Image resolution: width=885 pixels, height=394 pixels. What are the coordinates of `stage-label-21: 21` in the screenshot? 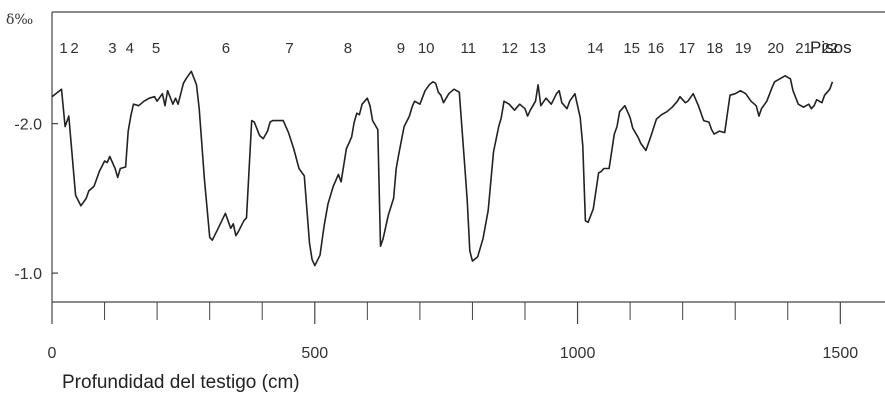 It's located at (803, 48).